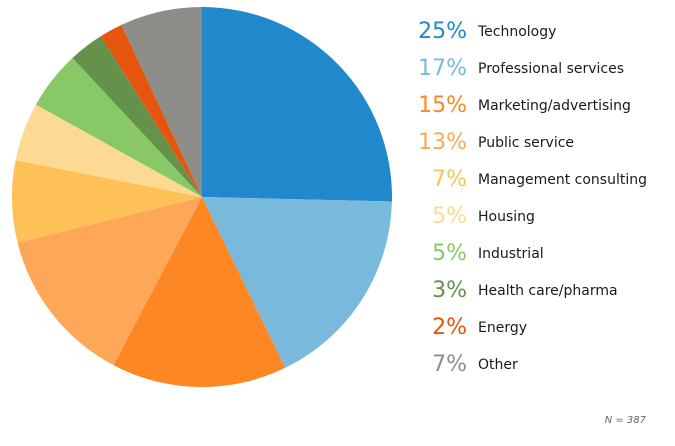 The height and width of the screenshot is (446, 675). I want to click on legend-percent: 13%, so click(442, 142).